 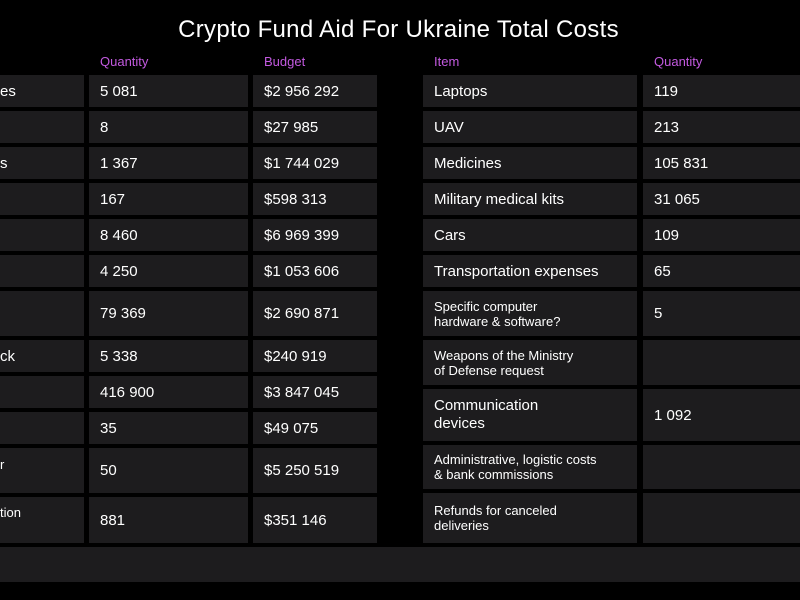 I want to click on left-budget-text: $2 956 292, so click(x=302, y=91).